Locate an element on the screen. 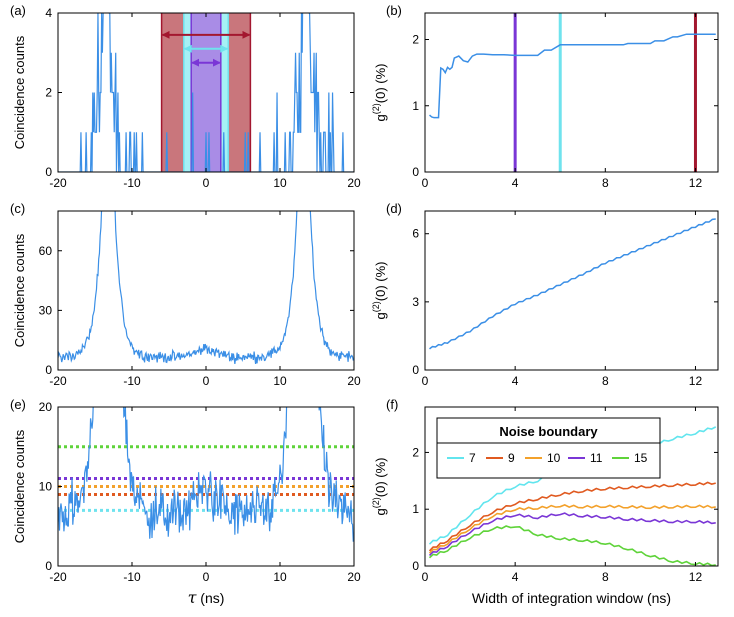  legend-entry-10: 10 is located at coordinates (554, 458).